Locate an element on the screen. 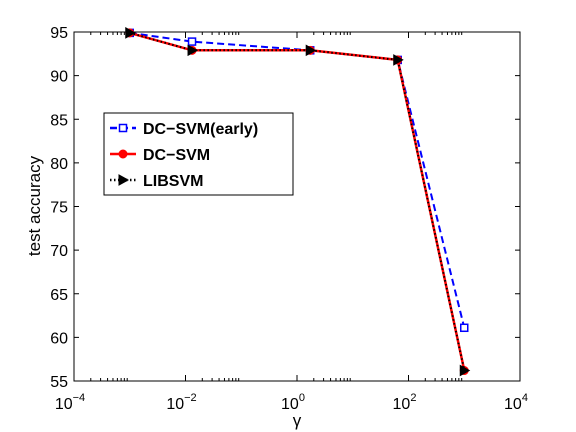  y-tick-label: 75 is located at coordinates (59, 208).